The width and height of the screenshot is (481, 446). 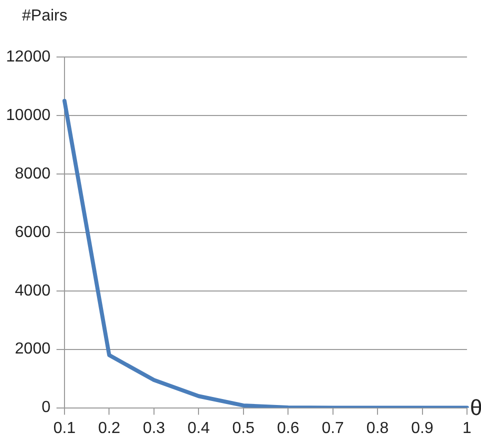 What do you see at coordinates (28, 57) in the screenshot?
I see `y-tick-label: 12000` at bounding box center [28, 57].